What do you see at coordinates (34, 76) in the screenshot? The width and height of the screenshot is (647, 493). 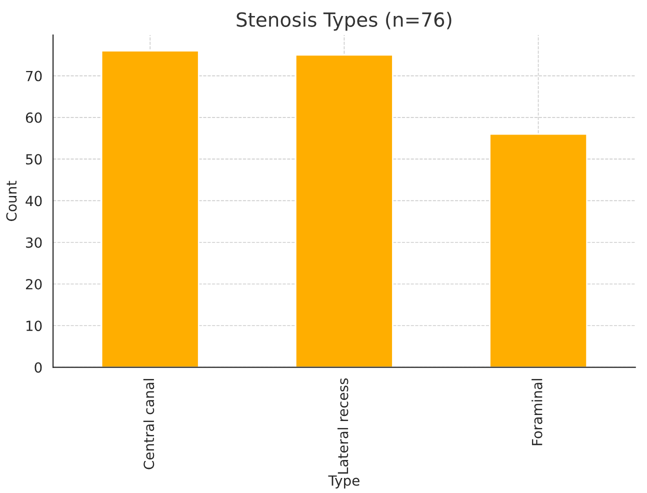 I see `y-tick-label: 70` at bounding box center [34, 76].